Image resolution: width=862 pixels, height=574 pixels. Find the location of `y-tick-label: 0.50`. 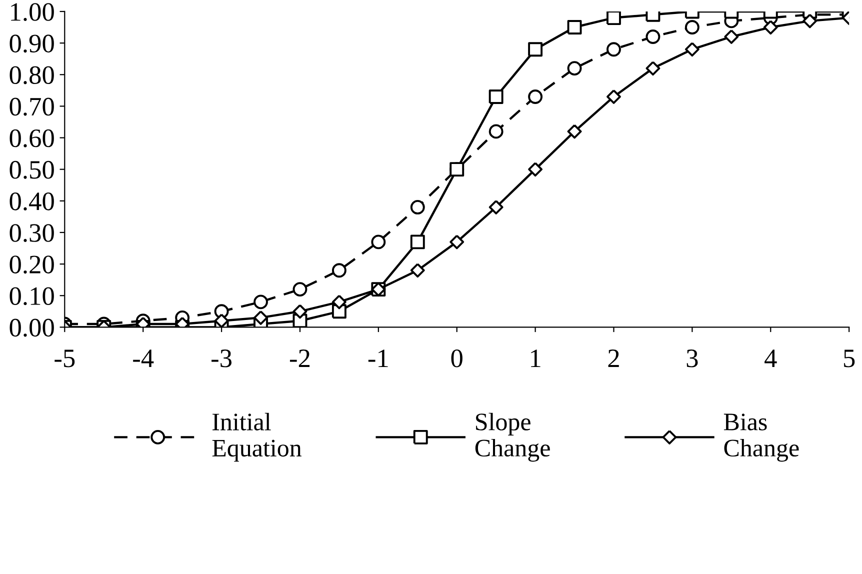

y-tick-label: 0.50 is located at coordinates (32, 169).